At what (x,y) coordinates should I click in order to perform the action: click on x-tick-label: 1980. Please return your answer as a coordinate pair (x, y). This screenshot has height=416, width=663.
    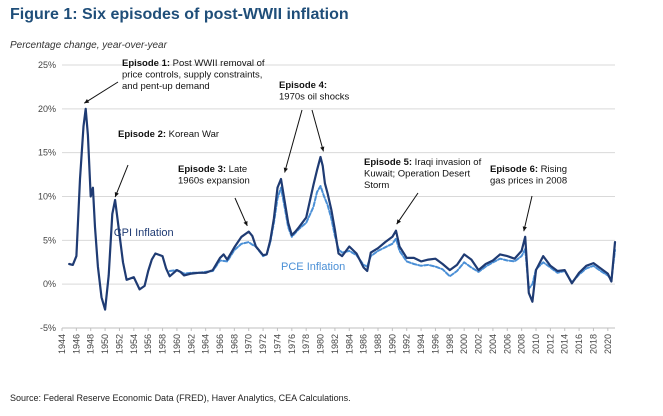
    Looking at the image, I should click on (321, 344).